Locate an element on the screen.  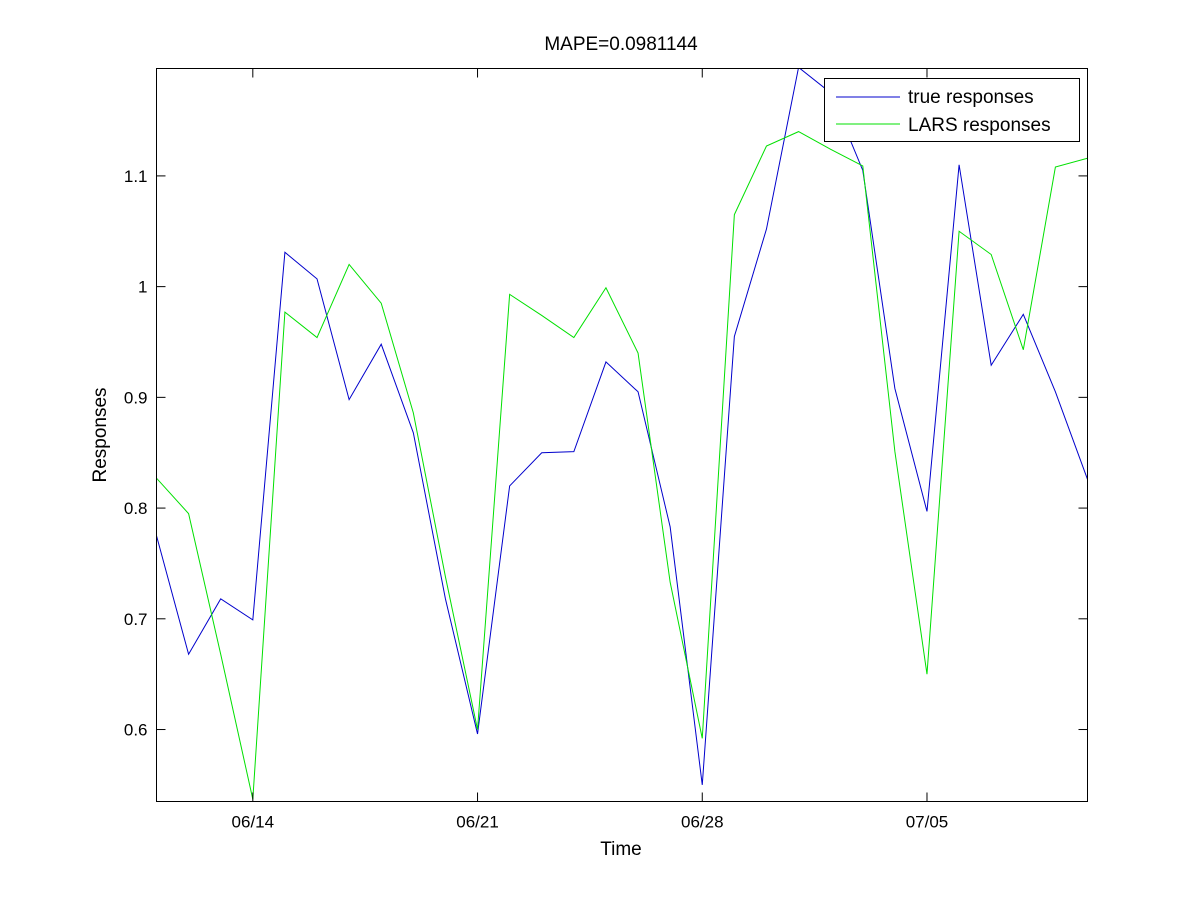
y-tick-label: 0.7 is located at coordinates (136, 619).